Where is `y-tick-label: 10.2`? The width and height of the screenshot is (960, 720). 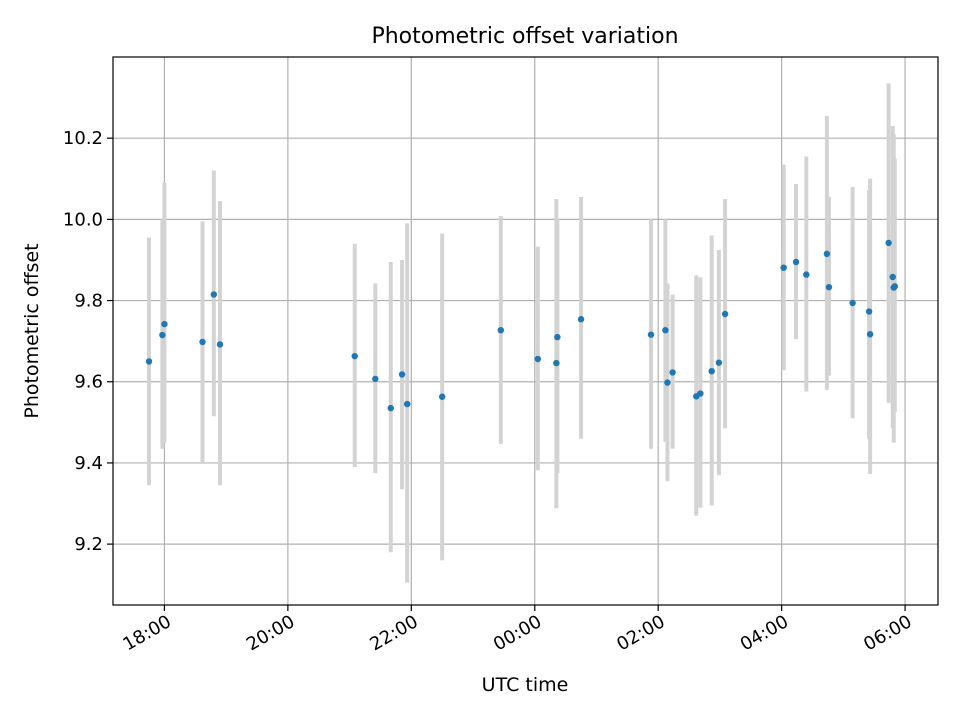 y-tick-label: 10.2 is located at coordinates (83, 138).